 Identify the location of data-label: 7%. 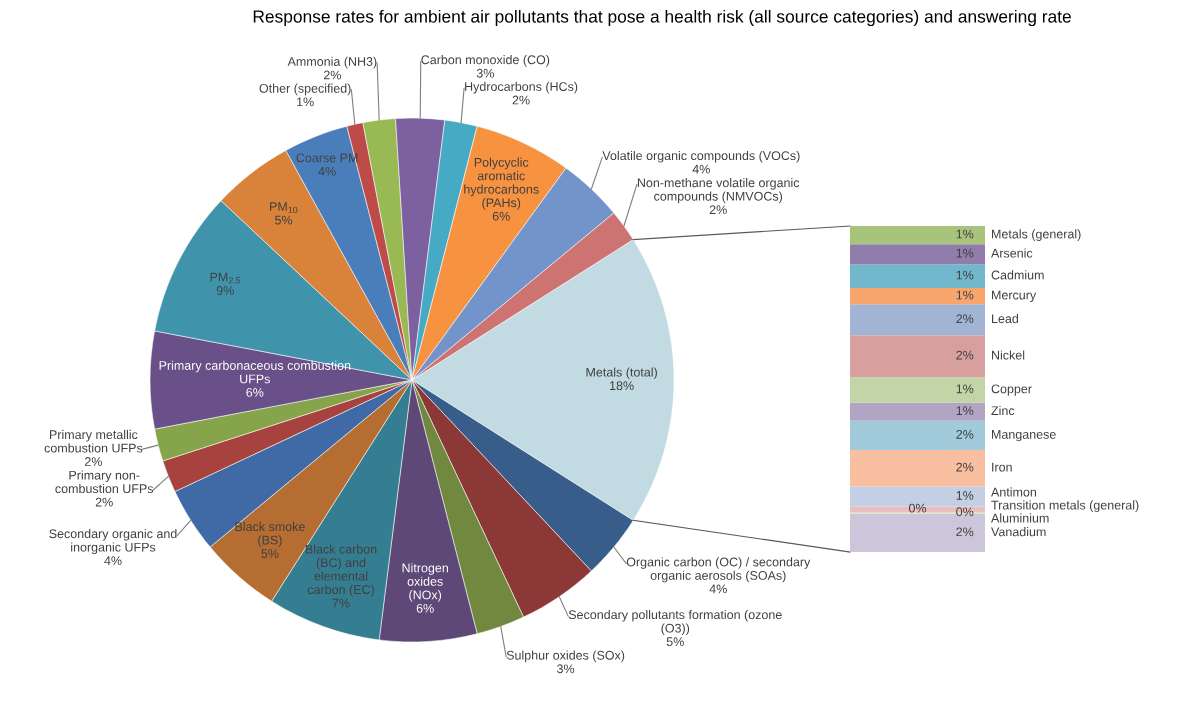
(341, 603).